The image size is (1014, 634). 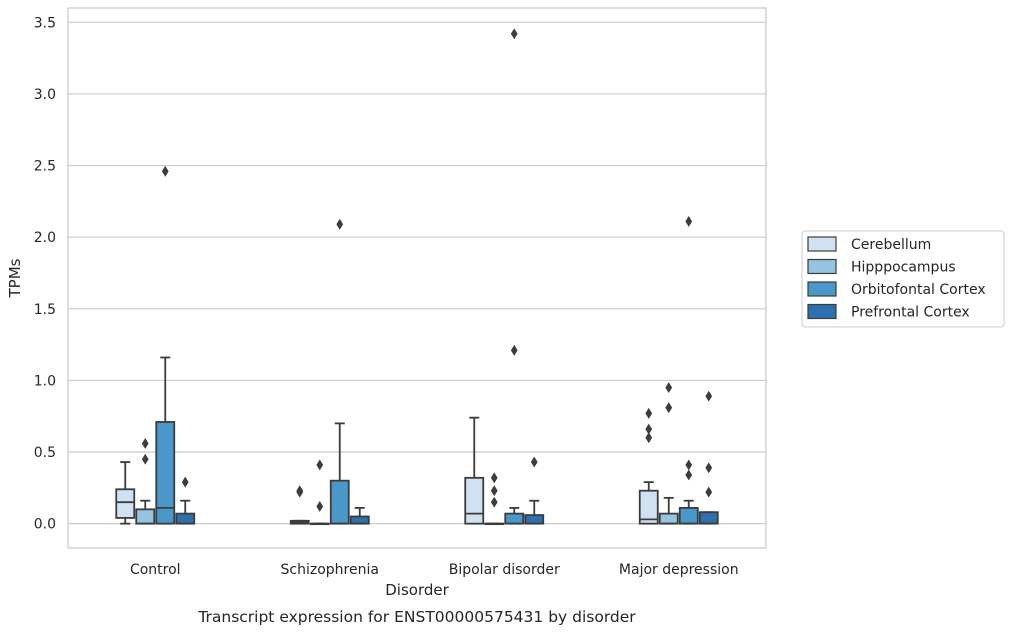 What do you see at coordinates (45, 310) in the screenshot?
I see `y-tick-label: 1.5` at bounding box center [45, 310].